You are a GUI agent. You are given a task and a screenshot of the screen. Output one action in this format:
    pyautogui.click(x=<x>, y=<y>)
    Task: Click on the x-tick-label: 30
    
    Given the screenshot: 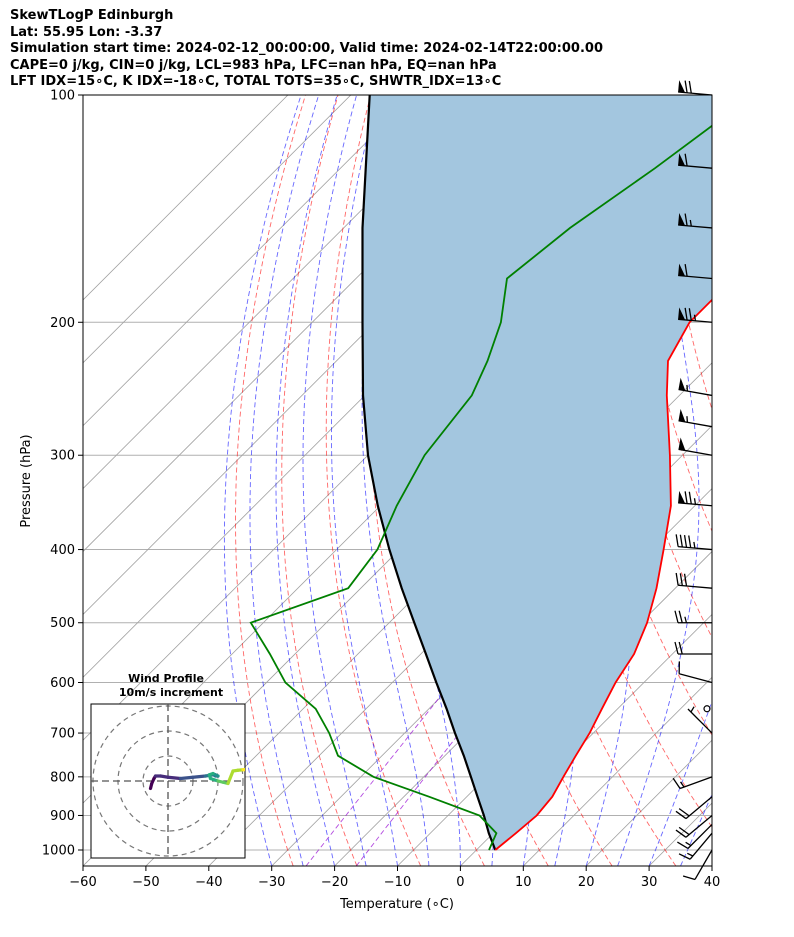 What is the action you would take?
    pyautogui.click(x=649, y=882)
    